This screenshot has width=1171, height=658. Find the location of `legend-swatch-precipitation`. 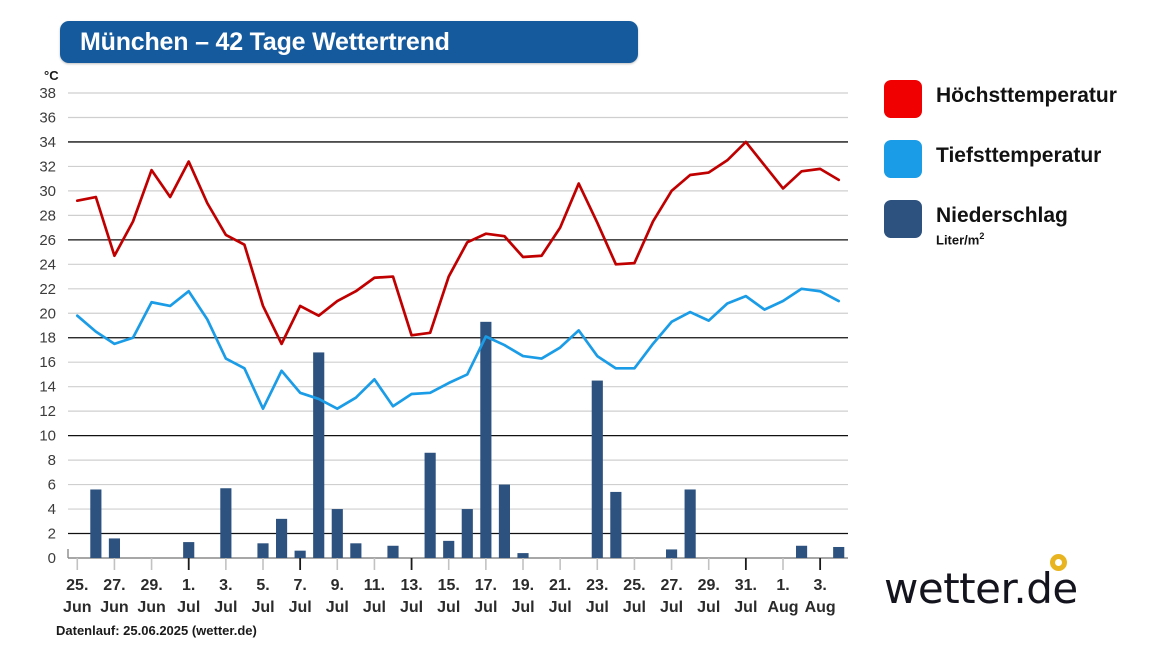

legend-swatch-precipitation is located at coordinates (903, 219).